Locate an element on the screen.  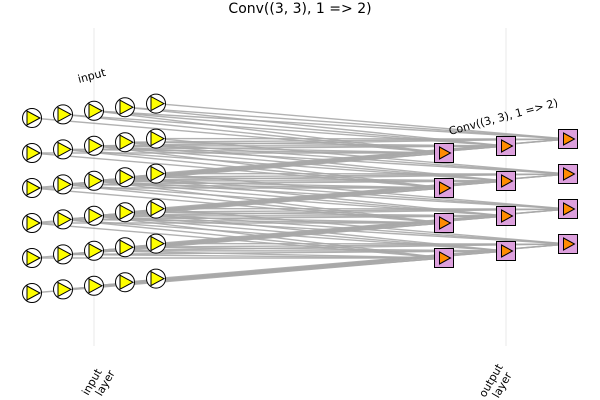
input-group-label: input is located at coordinates (91, 76).